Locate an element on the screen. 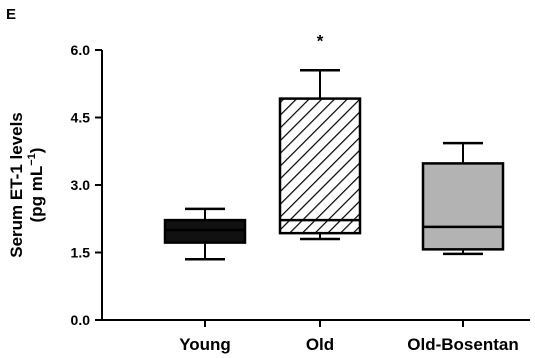 Image resolution: width=535 pixels, height=358 pixels. axis-labels: Serum ET-1 levels (pg mL−1) is located at coordinates (26, 185).